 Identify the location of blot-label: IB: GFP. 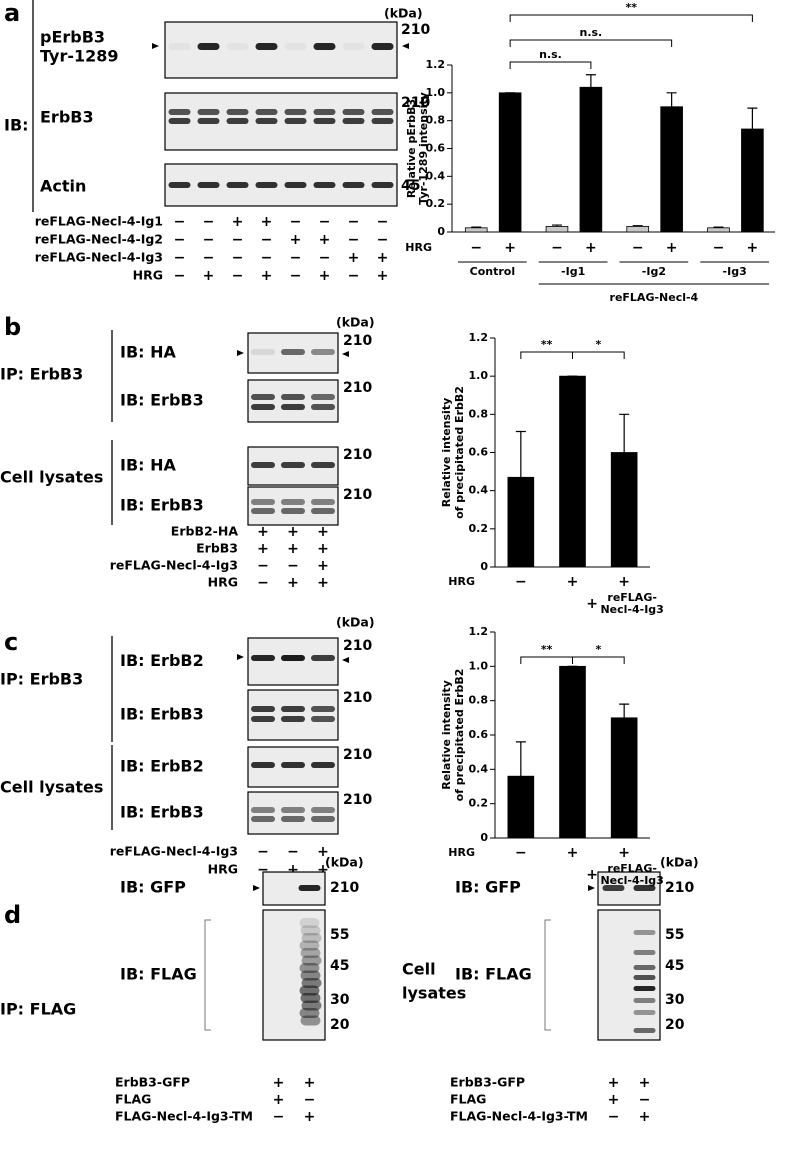
(488, 887).